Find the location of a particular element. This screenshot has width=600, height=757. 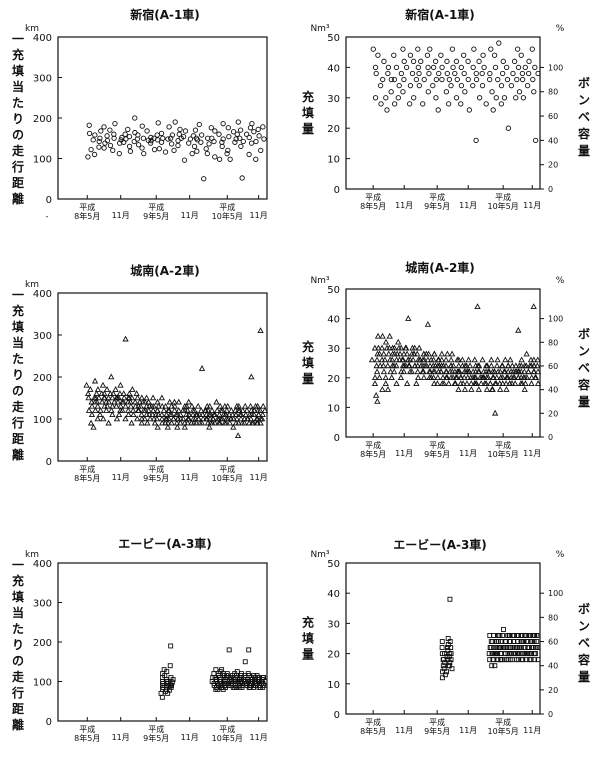

y-axis-label-char: 離 is located at coordinates (18, 454).